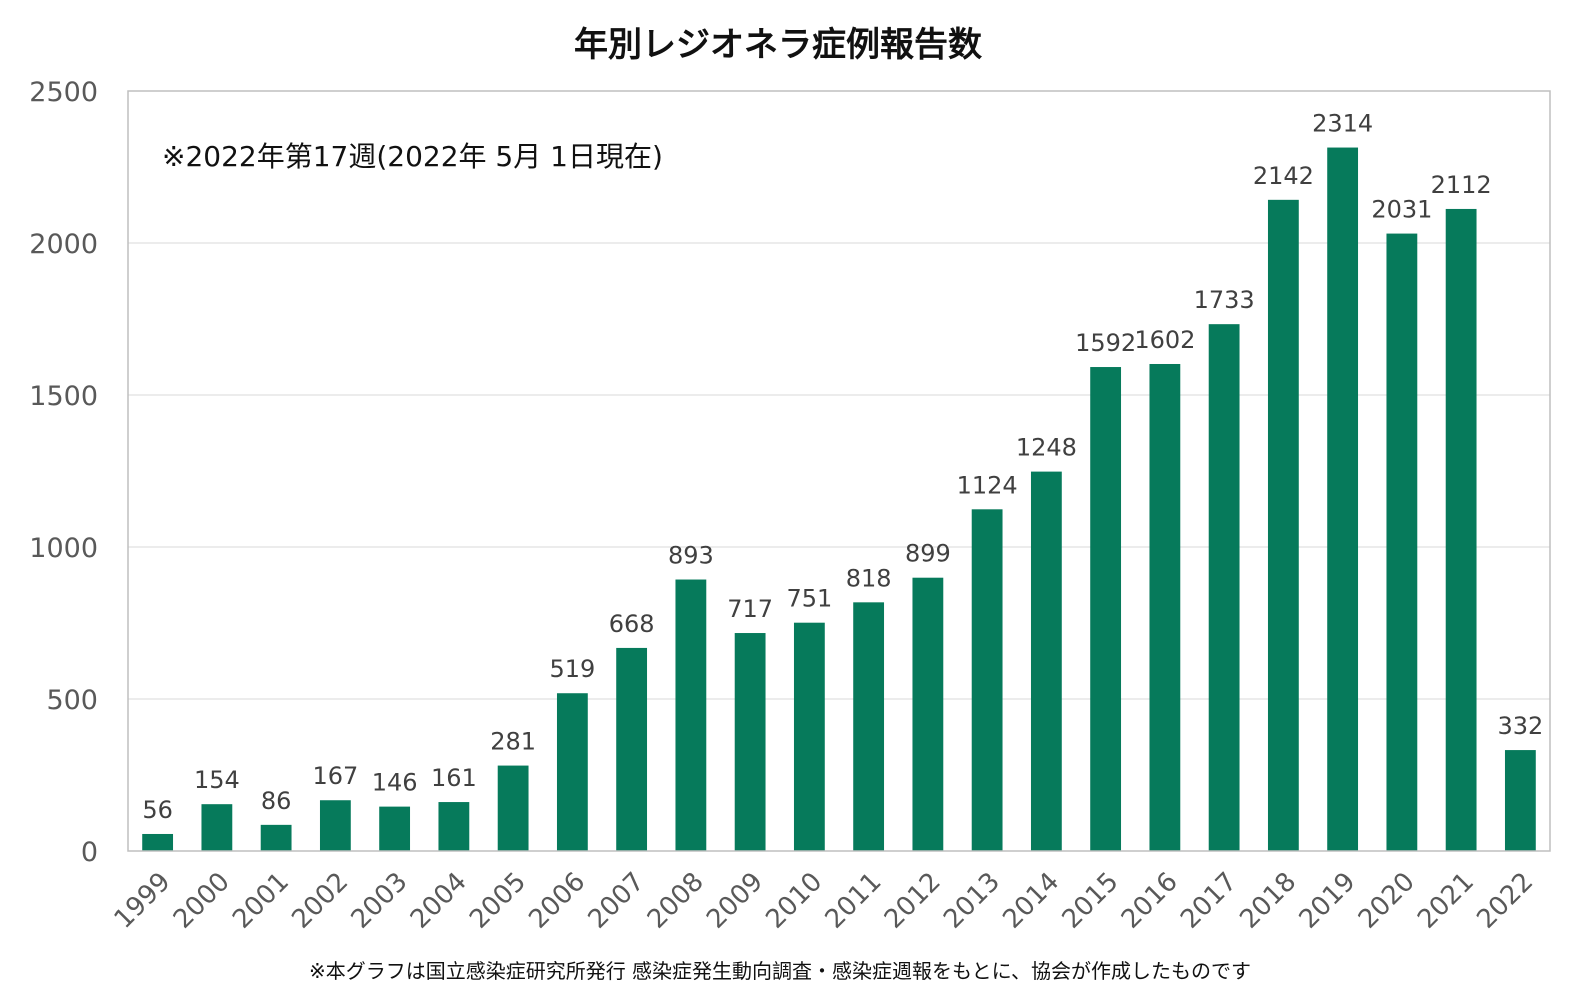  Describe the element at coordinates (1461, 185) in the screenshot. I see `data-label-2021: 2112` at that location.